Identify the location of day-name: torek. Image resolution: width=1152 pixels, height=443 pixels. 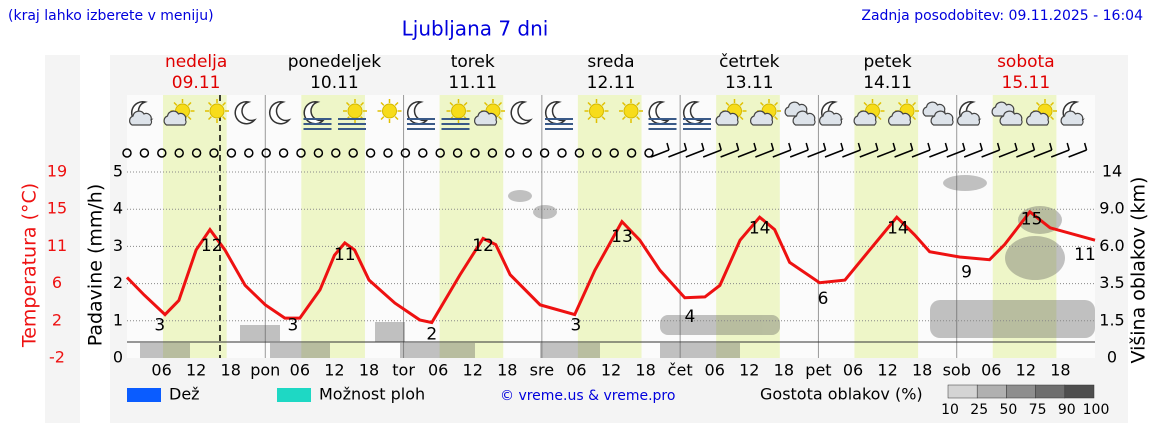
(473, 62).